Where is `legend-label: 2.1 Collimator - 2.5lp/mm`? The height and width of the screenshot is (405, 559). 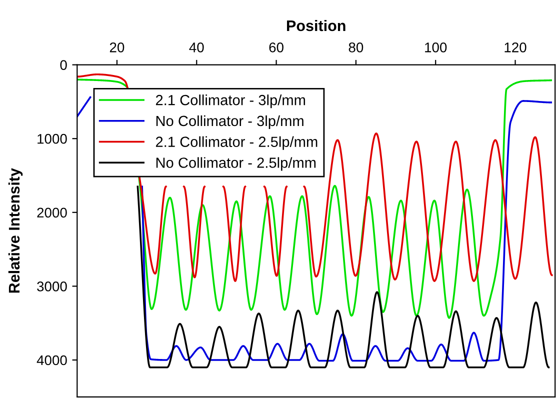 legend-label: 2.1 Collimator - 2.5lp/mm is located at coordinates (237, 143).